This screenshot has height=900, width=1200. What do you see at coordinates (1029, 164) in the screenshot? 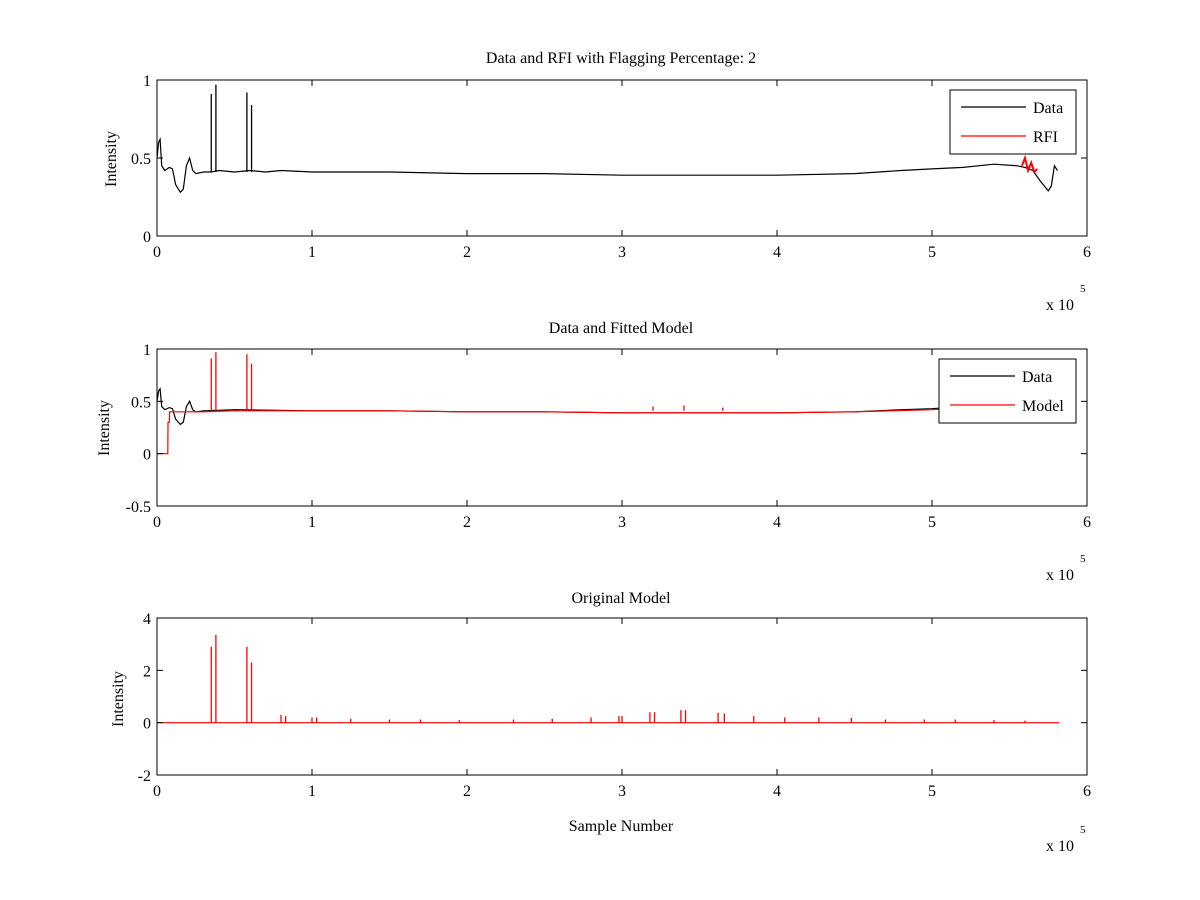
I see `series-line-rfi` at bounding box center [1029, 164].